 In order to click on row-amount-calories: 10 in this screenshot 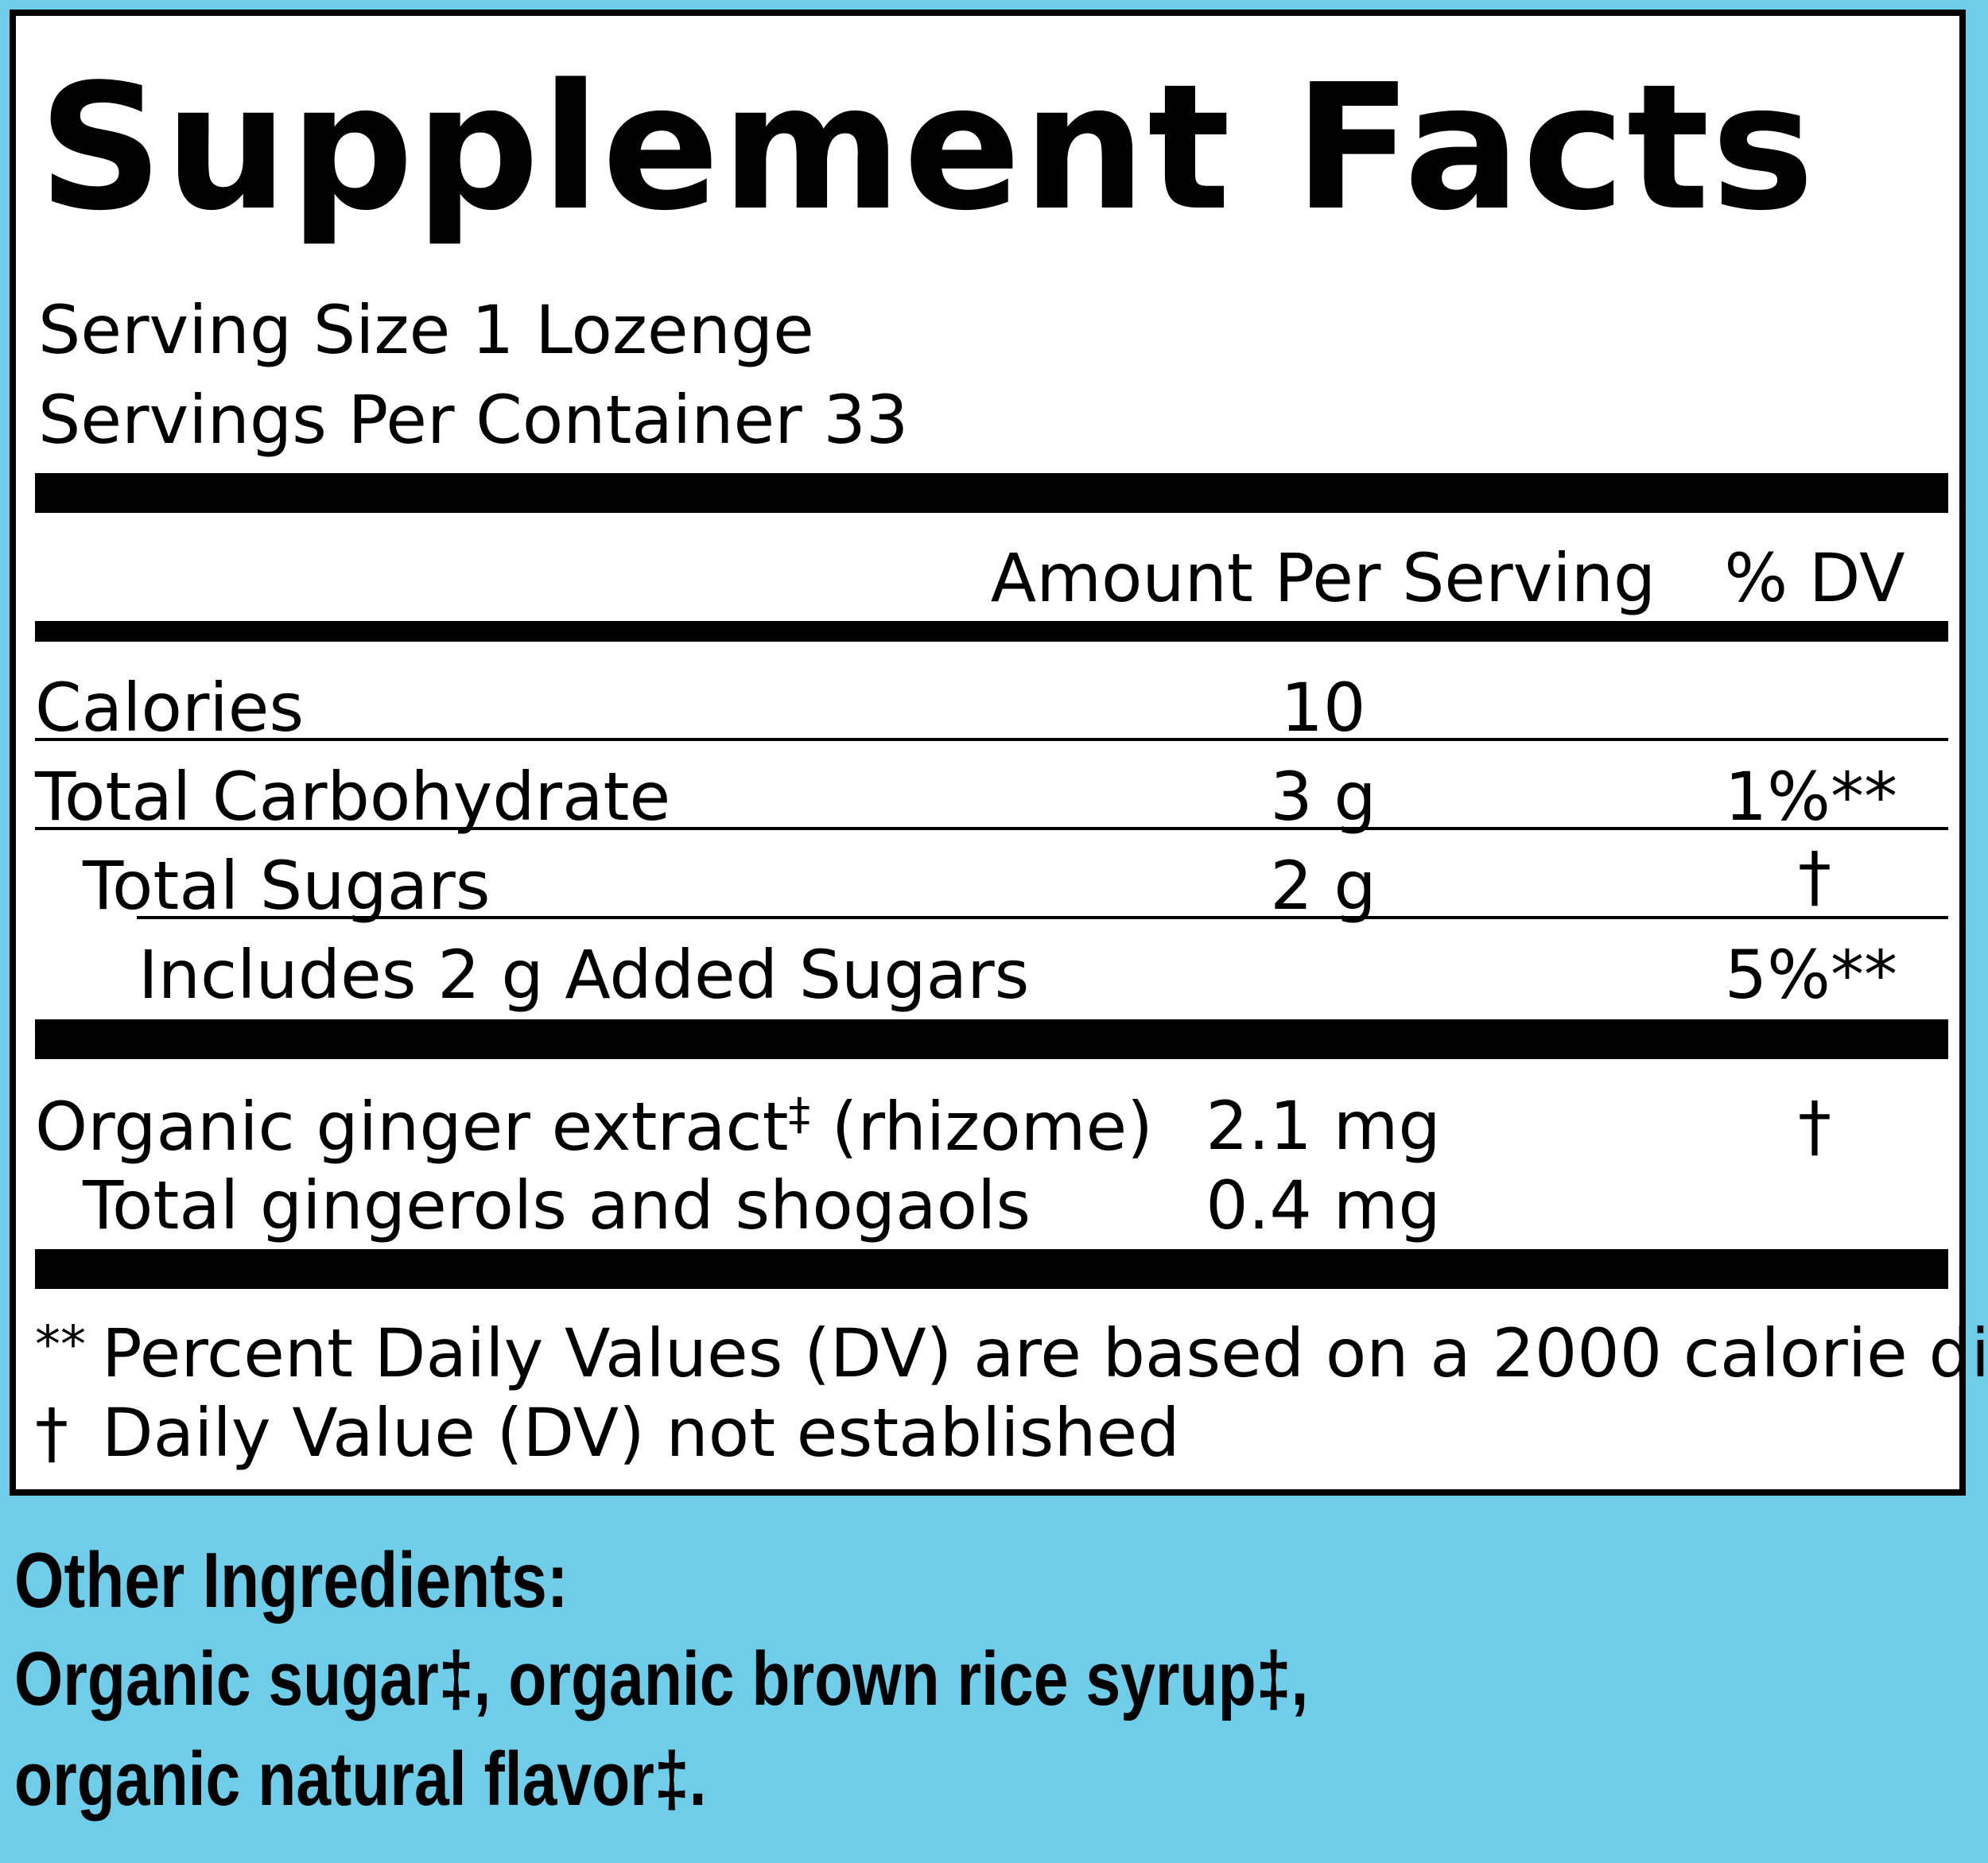, I will do `click(1323, 708)`.